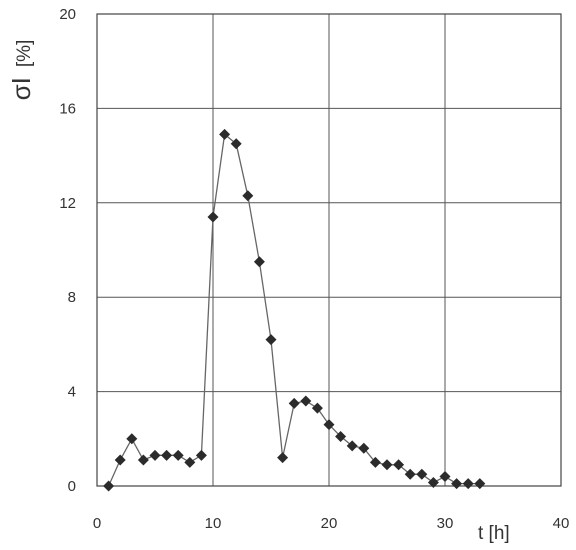 The width and height of the screenshot is (576, 550). I want to click on y-tick-label: 4, so click(72, 392).